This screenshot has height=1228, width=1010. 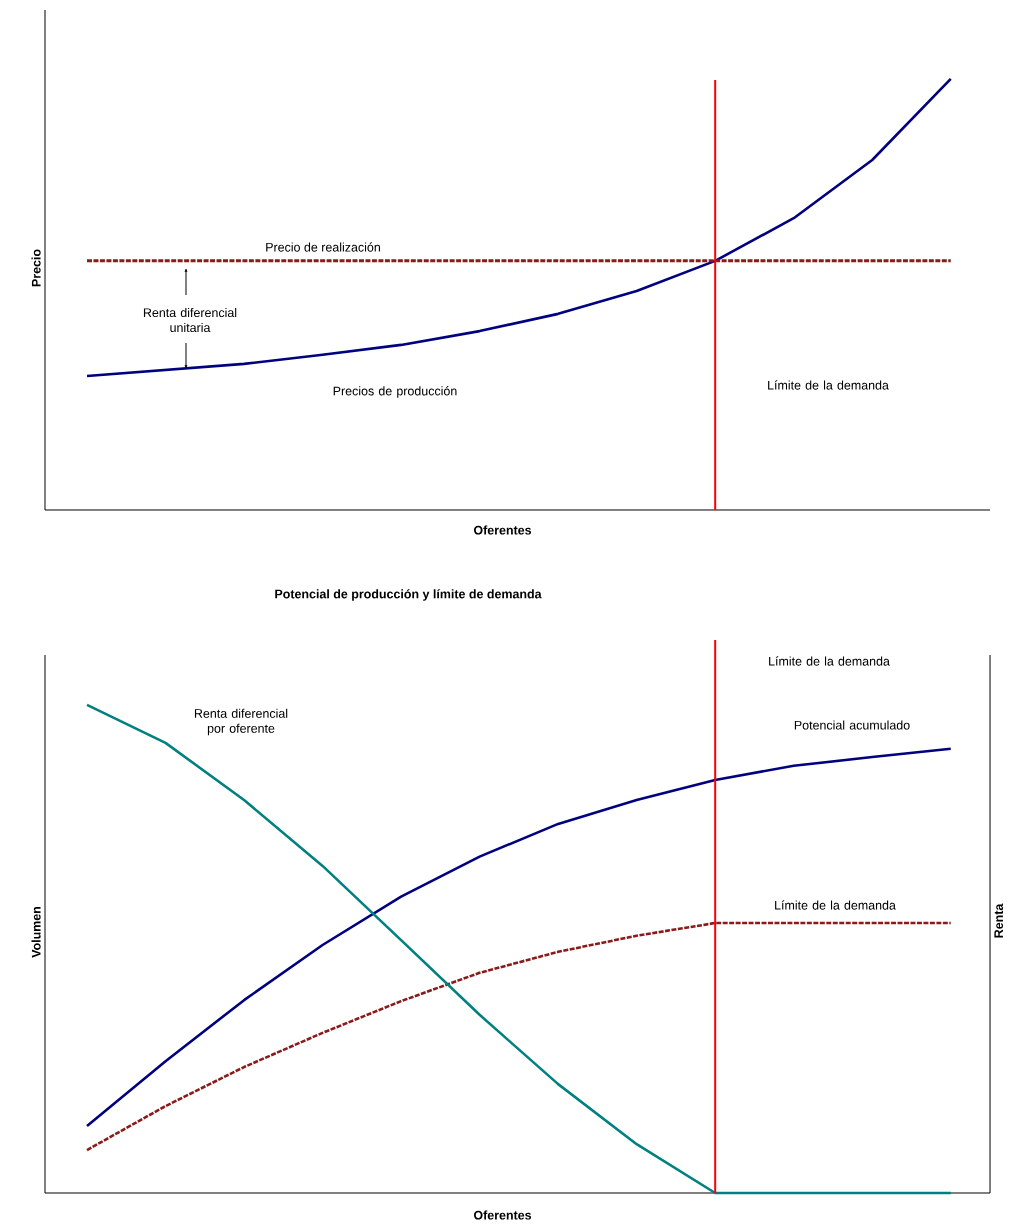 What do you see at coordinates (241, 722) in the screenshot?
I see `series-label: Renta diferencial por oferente` at bounding box center [241, 722].